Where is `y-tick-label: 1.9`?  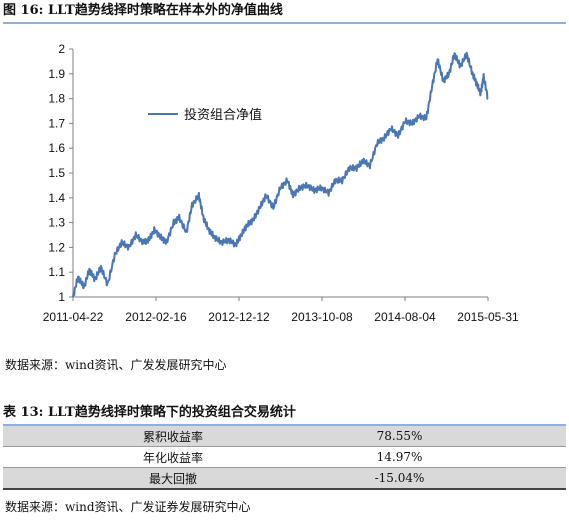 y-tick-label: 1.9 is located at coordinates (56, 74).